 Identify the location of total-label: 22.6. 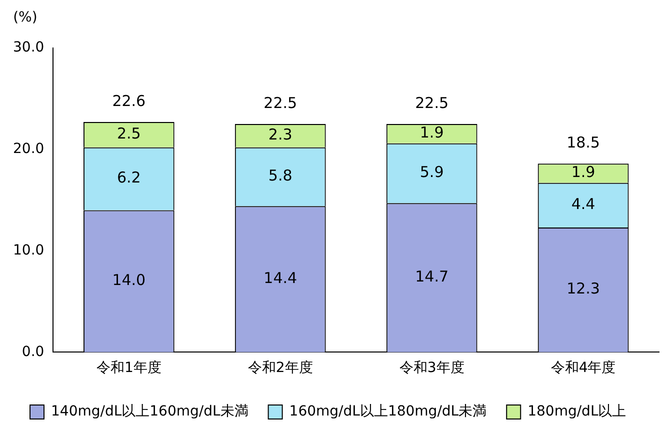
(129, 101).